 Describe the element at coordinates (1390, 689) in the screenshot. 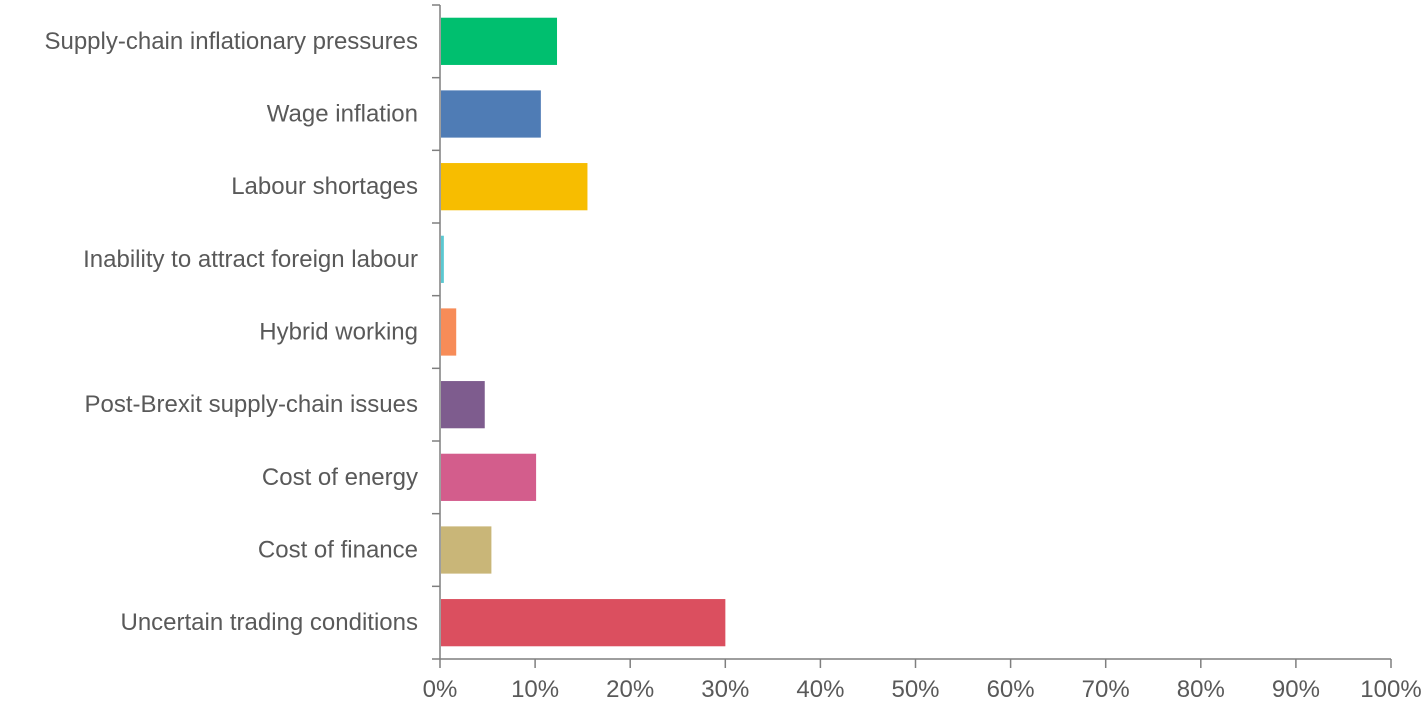

I see `x-tick-label: 100%` at that location.